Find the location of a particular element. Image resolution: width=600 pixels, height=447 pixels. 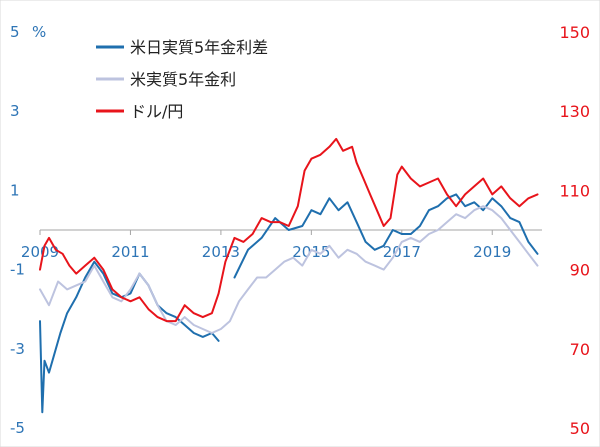

x-axis: 2009 2011 2013 2015 2017 2019 is located at coordinates (266, 245).